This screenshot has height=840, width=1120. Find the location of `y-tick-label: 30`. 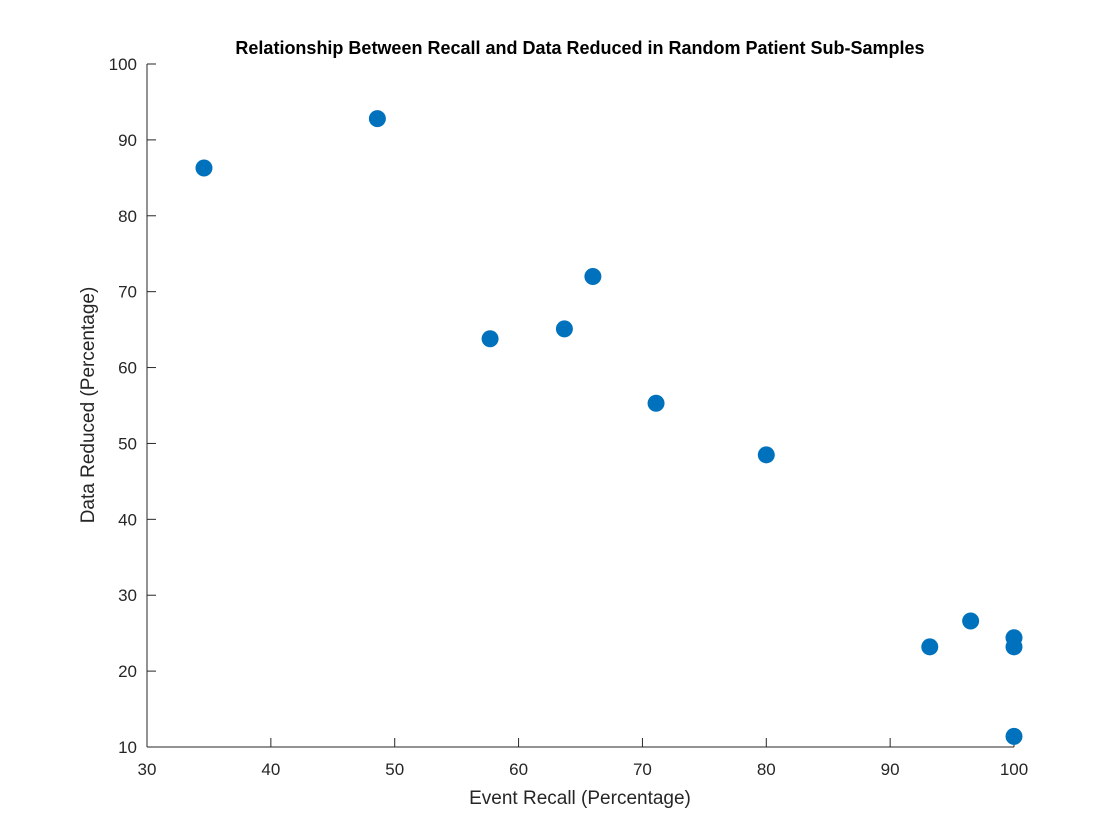

y-tick-label: 30 is located at coordinates (127, 595).